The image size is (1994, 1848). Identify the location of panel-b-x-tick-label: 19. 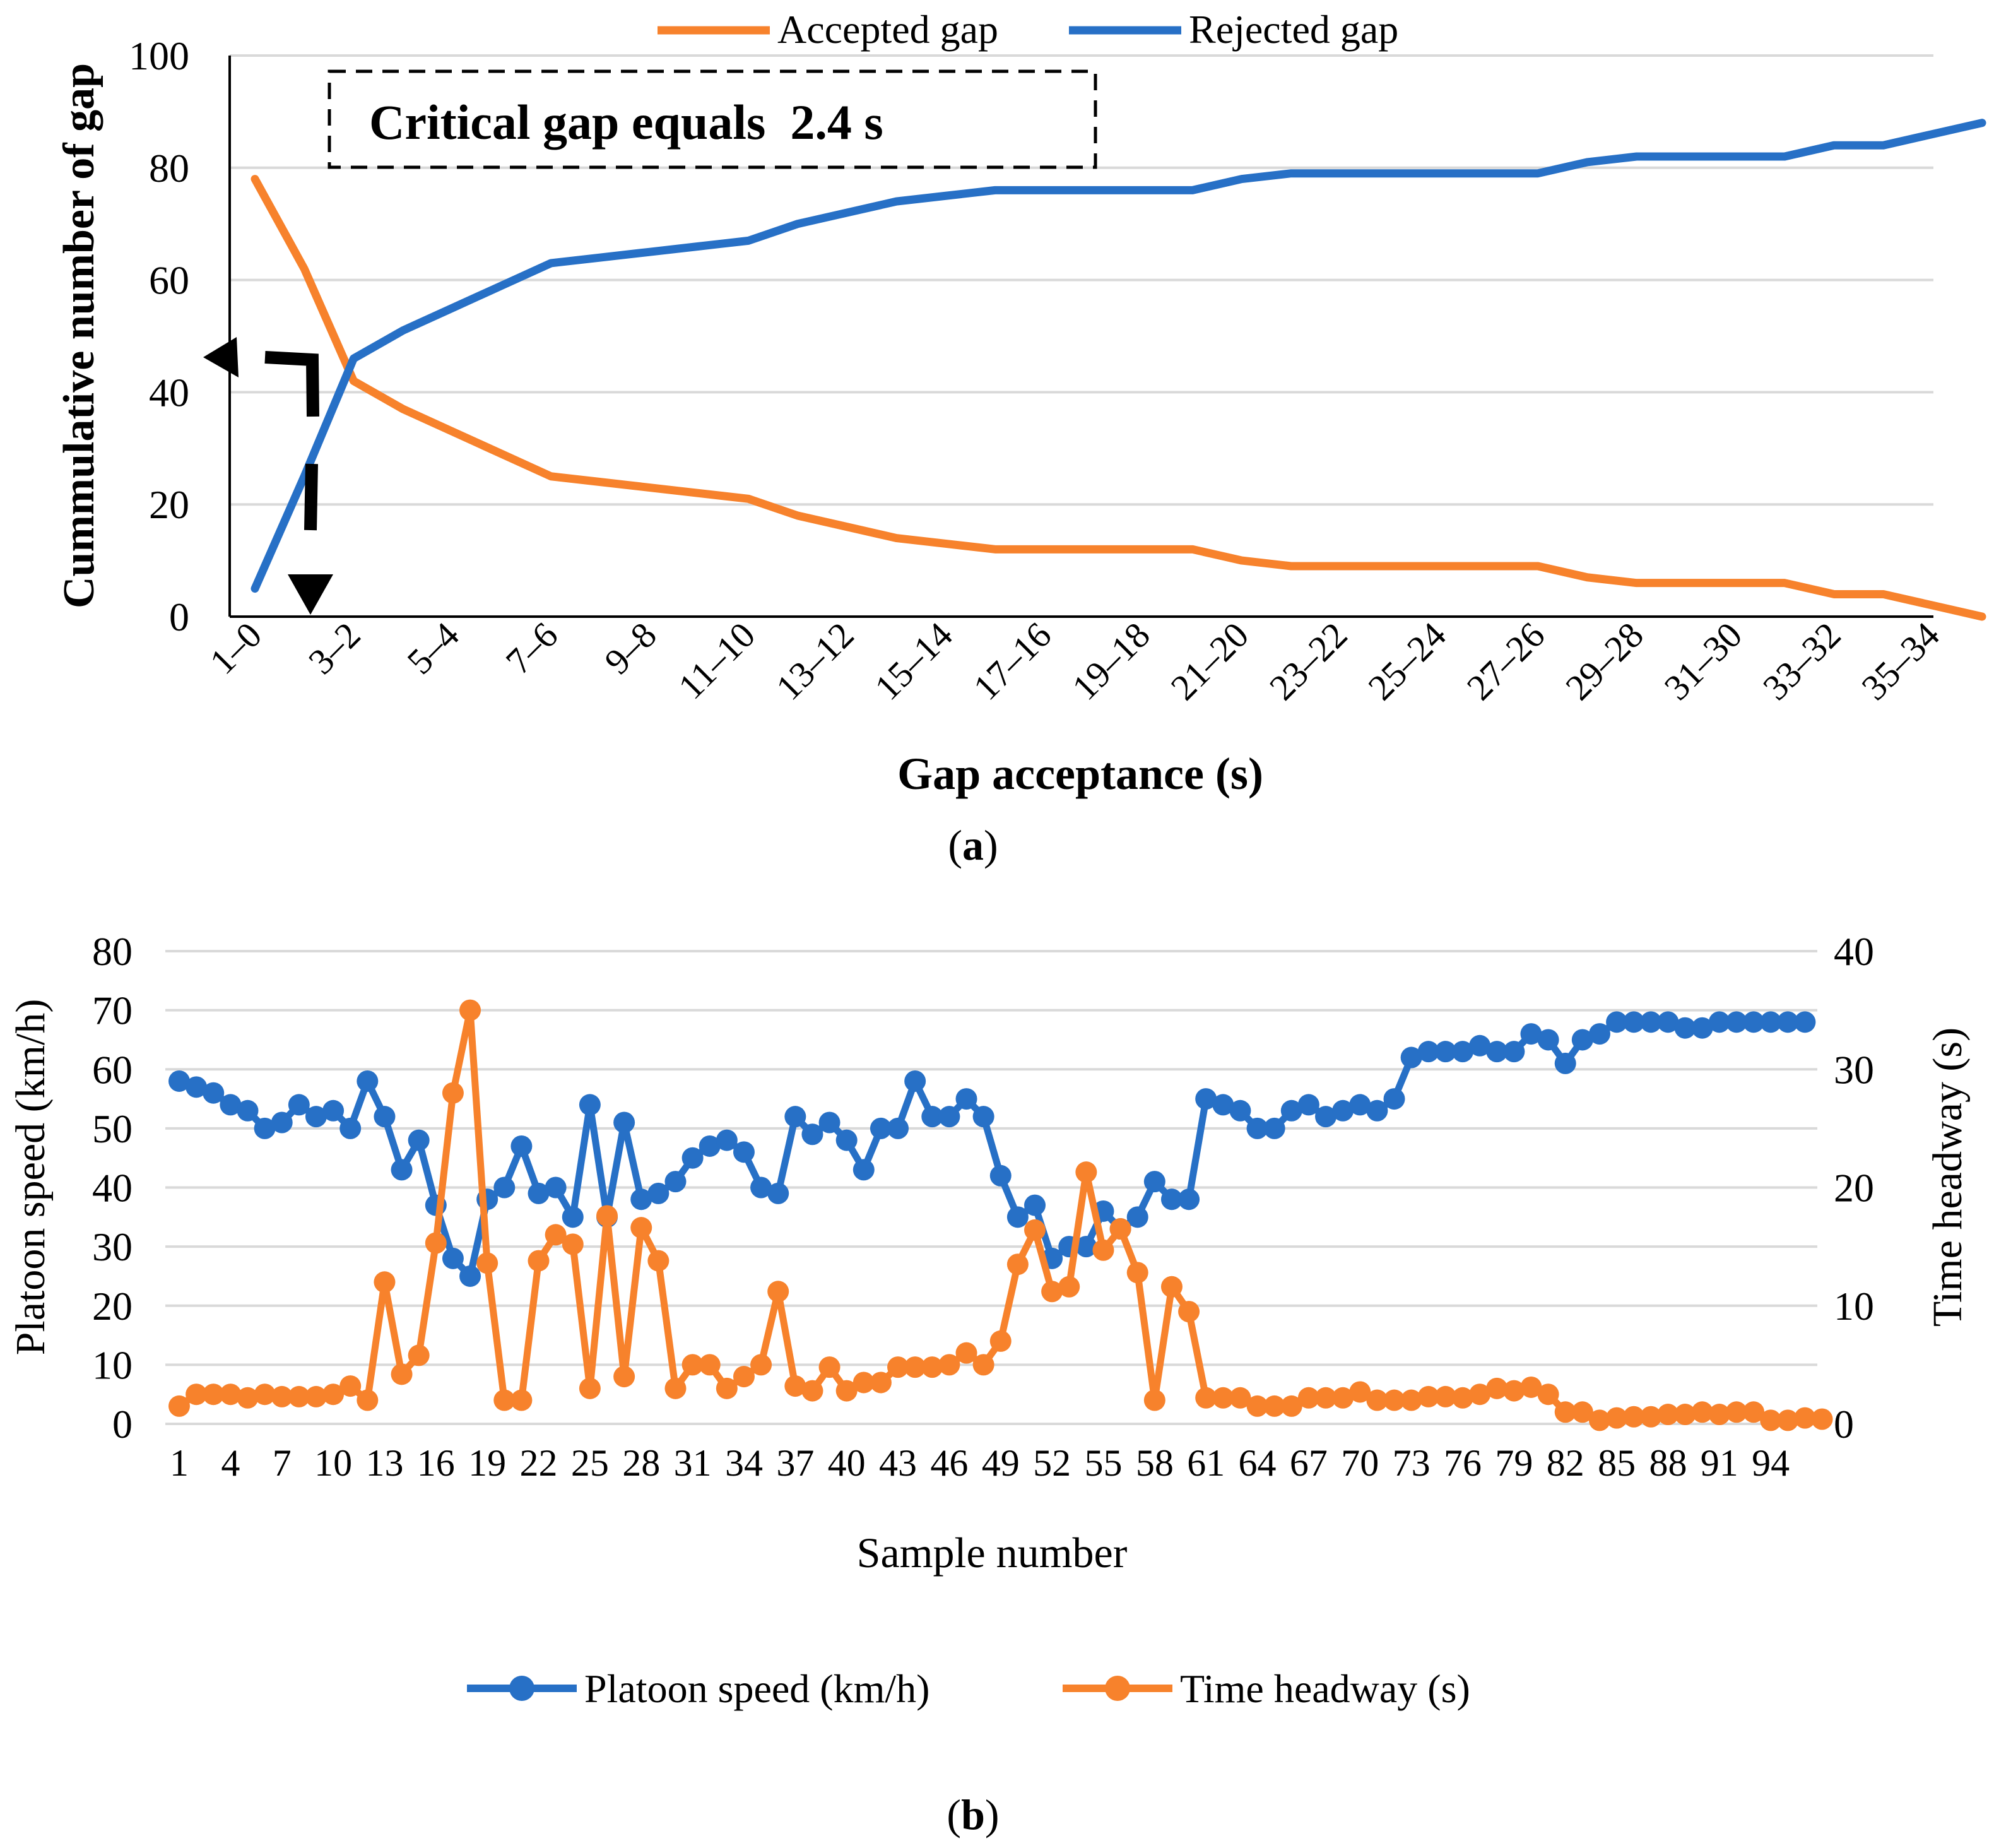
(487, 1463).